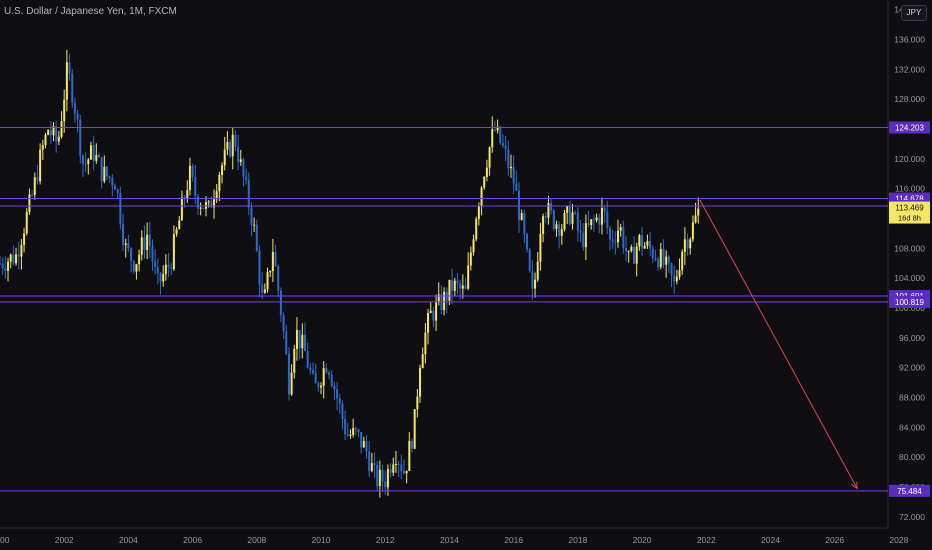 The height and width of the screenshot is (550, 932). I want to click on time-tick-label: 2012, so click(385, 540).